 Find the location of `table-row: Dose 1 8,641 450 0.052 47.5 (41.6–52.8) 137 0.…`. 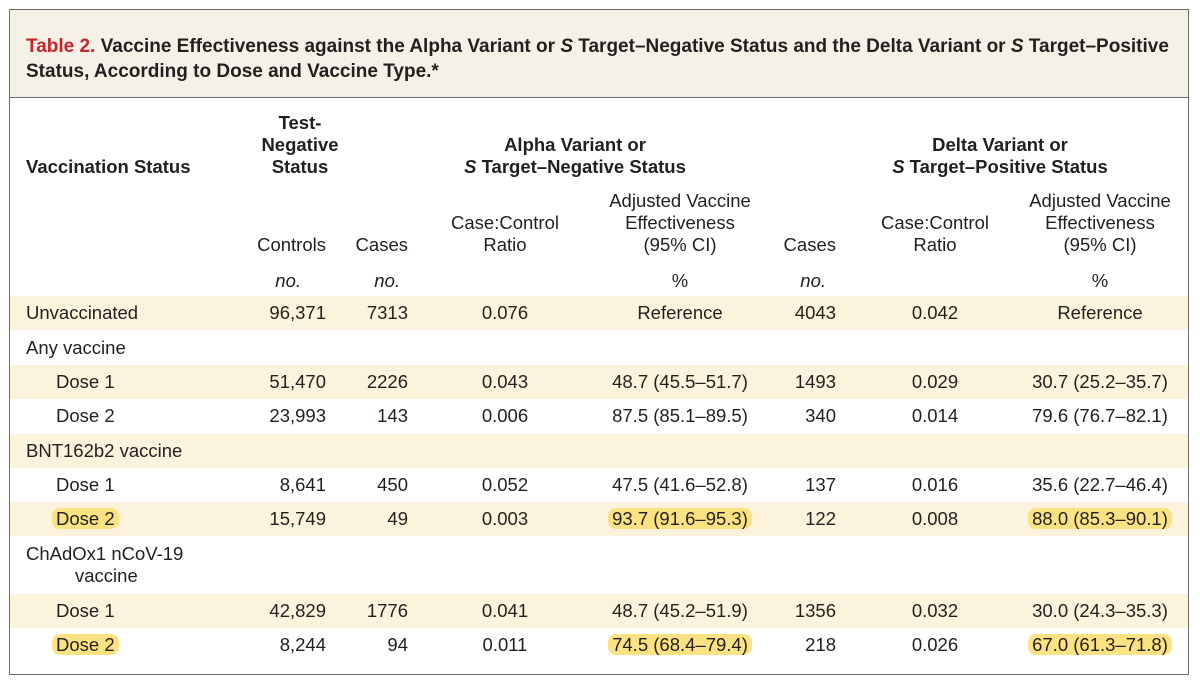

table-row: Dose 1 8,641 450 0.052 47.5 (41.6–52.8) 137 0.… is located at coordinates (599, 485).